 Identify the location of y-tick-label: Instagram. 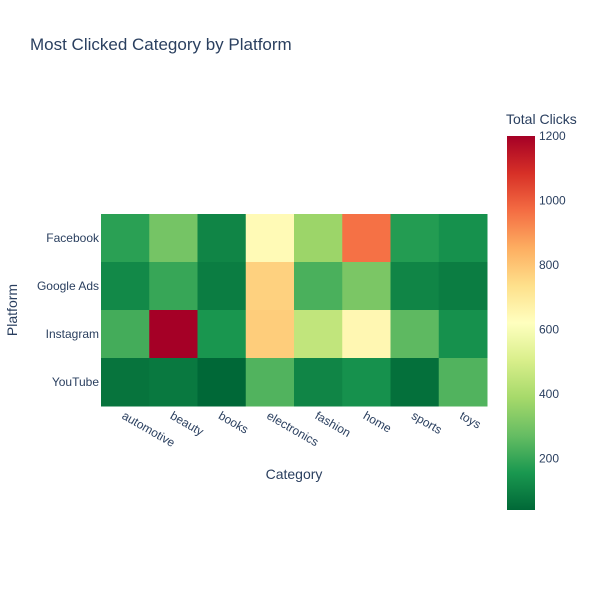
(72, 334).